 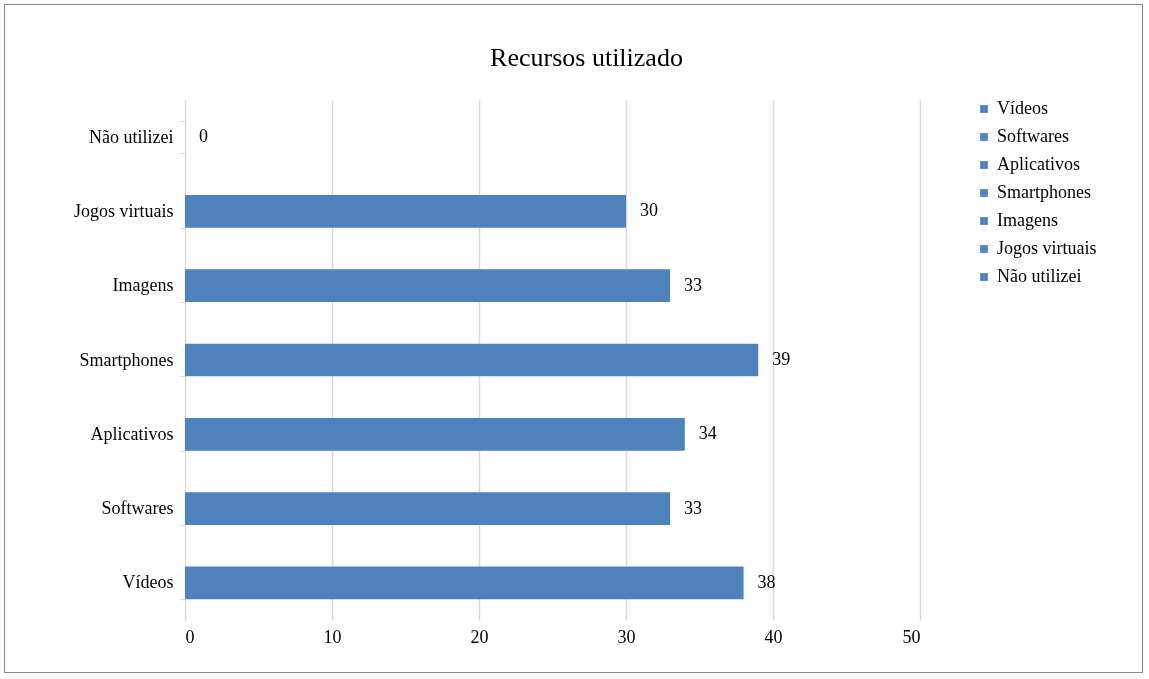 I want to click on data-label: 39, so click(x=781, y=359).